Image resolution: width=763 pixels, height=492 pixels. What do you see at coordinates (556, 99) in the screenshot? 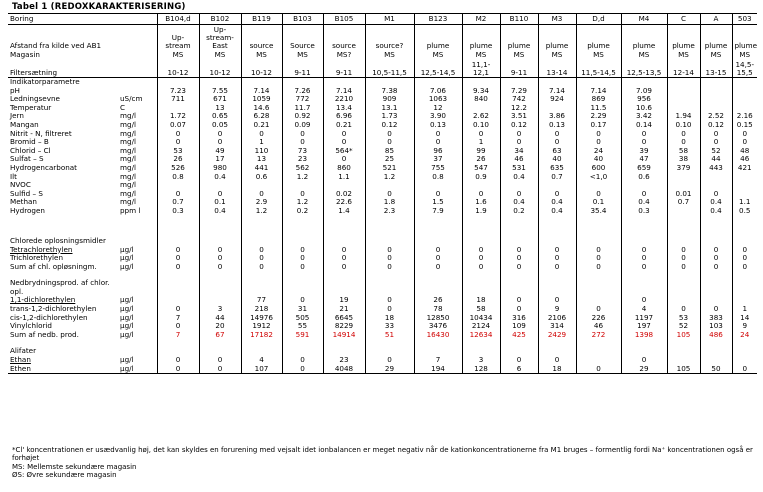
I see `cell-value: 924` at bounding box center [556, 99].